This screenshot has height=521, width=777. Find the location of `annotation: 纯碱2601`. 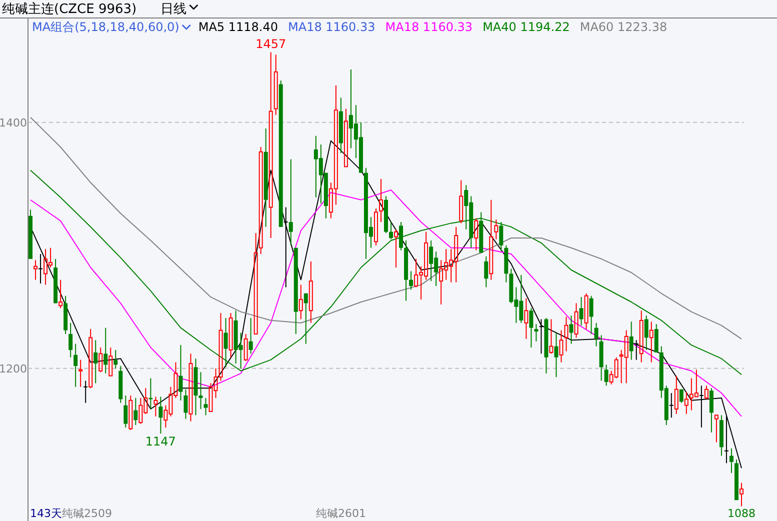

annotation: 纯碱2601 is located at coordinates (341, 513).